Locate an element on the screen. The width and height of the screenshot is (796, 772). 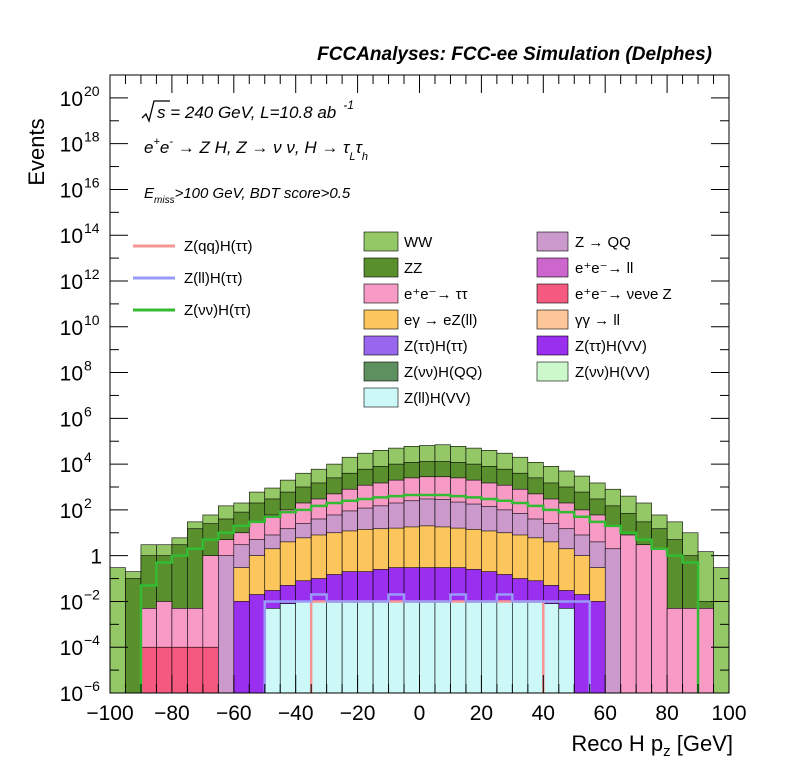
y-tick-exp-6: 6 is located at coordinates (88, 411).